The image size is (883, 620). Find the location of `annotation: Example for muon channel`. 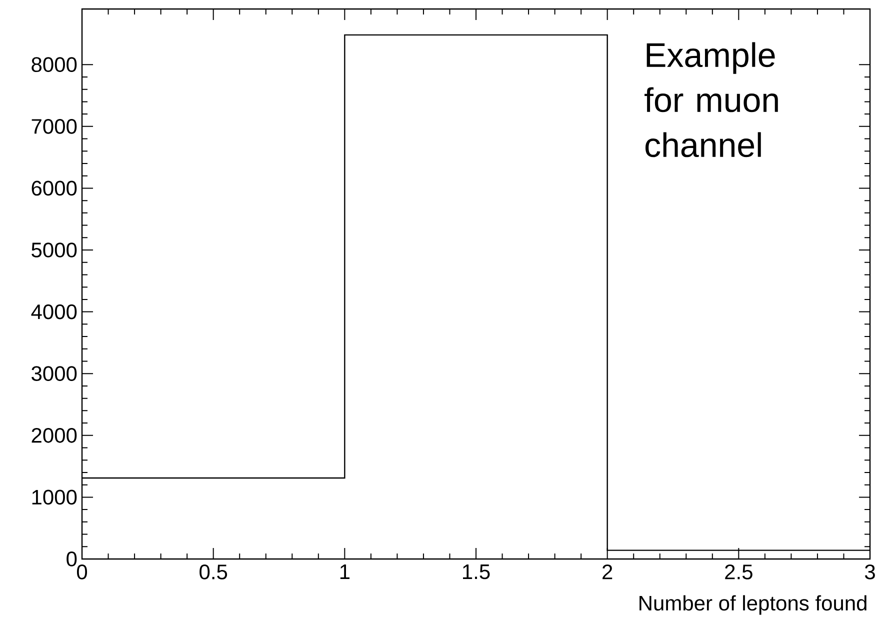

annotation: Example for muon channel is located at coordinates (711, 100).